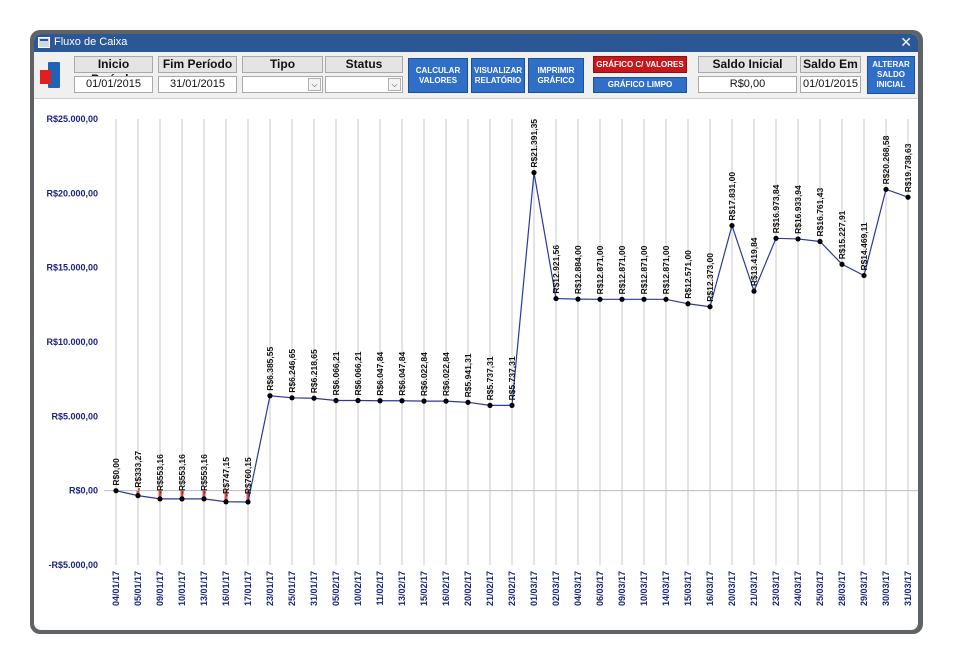 Image resolution: width=953 pixels, height=664 pixels. What do you see at coordinates (138, 471) in the screenshot?
I see `data-label: -R$333,27` at bounding box center [138, 471].